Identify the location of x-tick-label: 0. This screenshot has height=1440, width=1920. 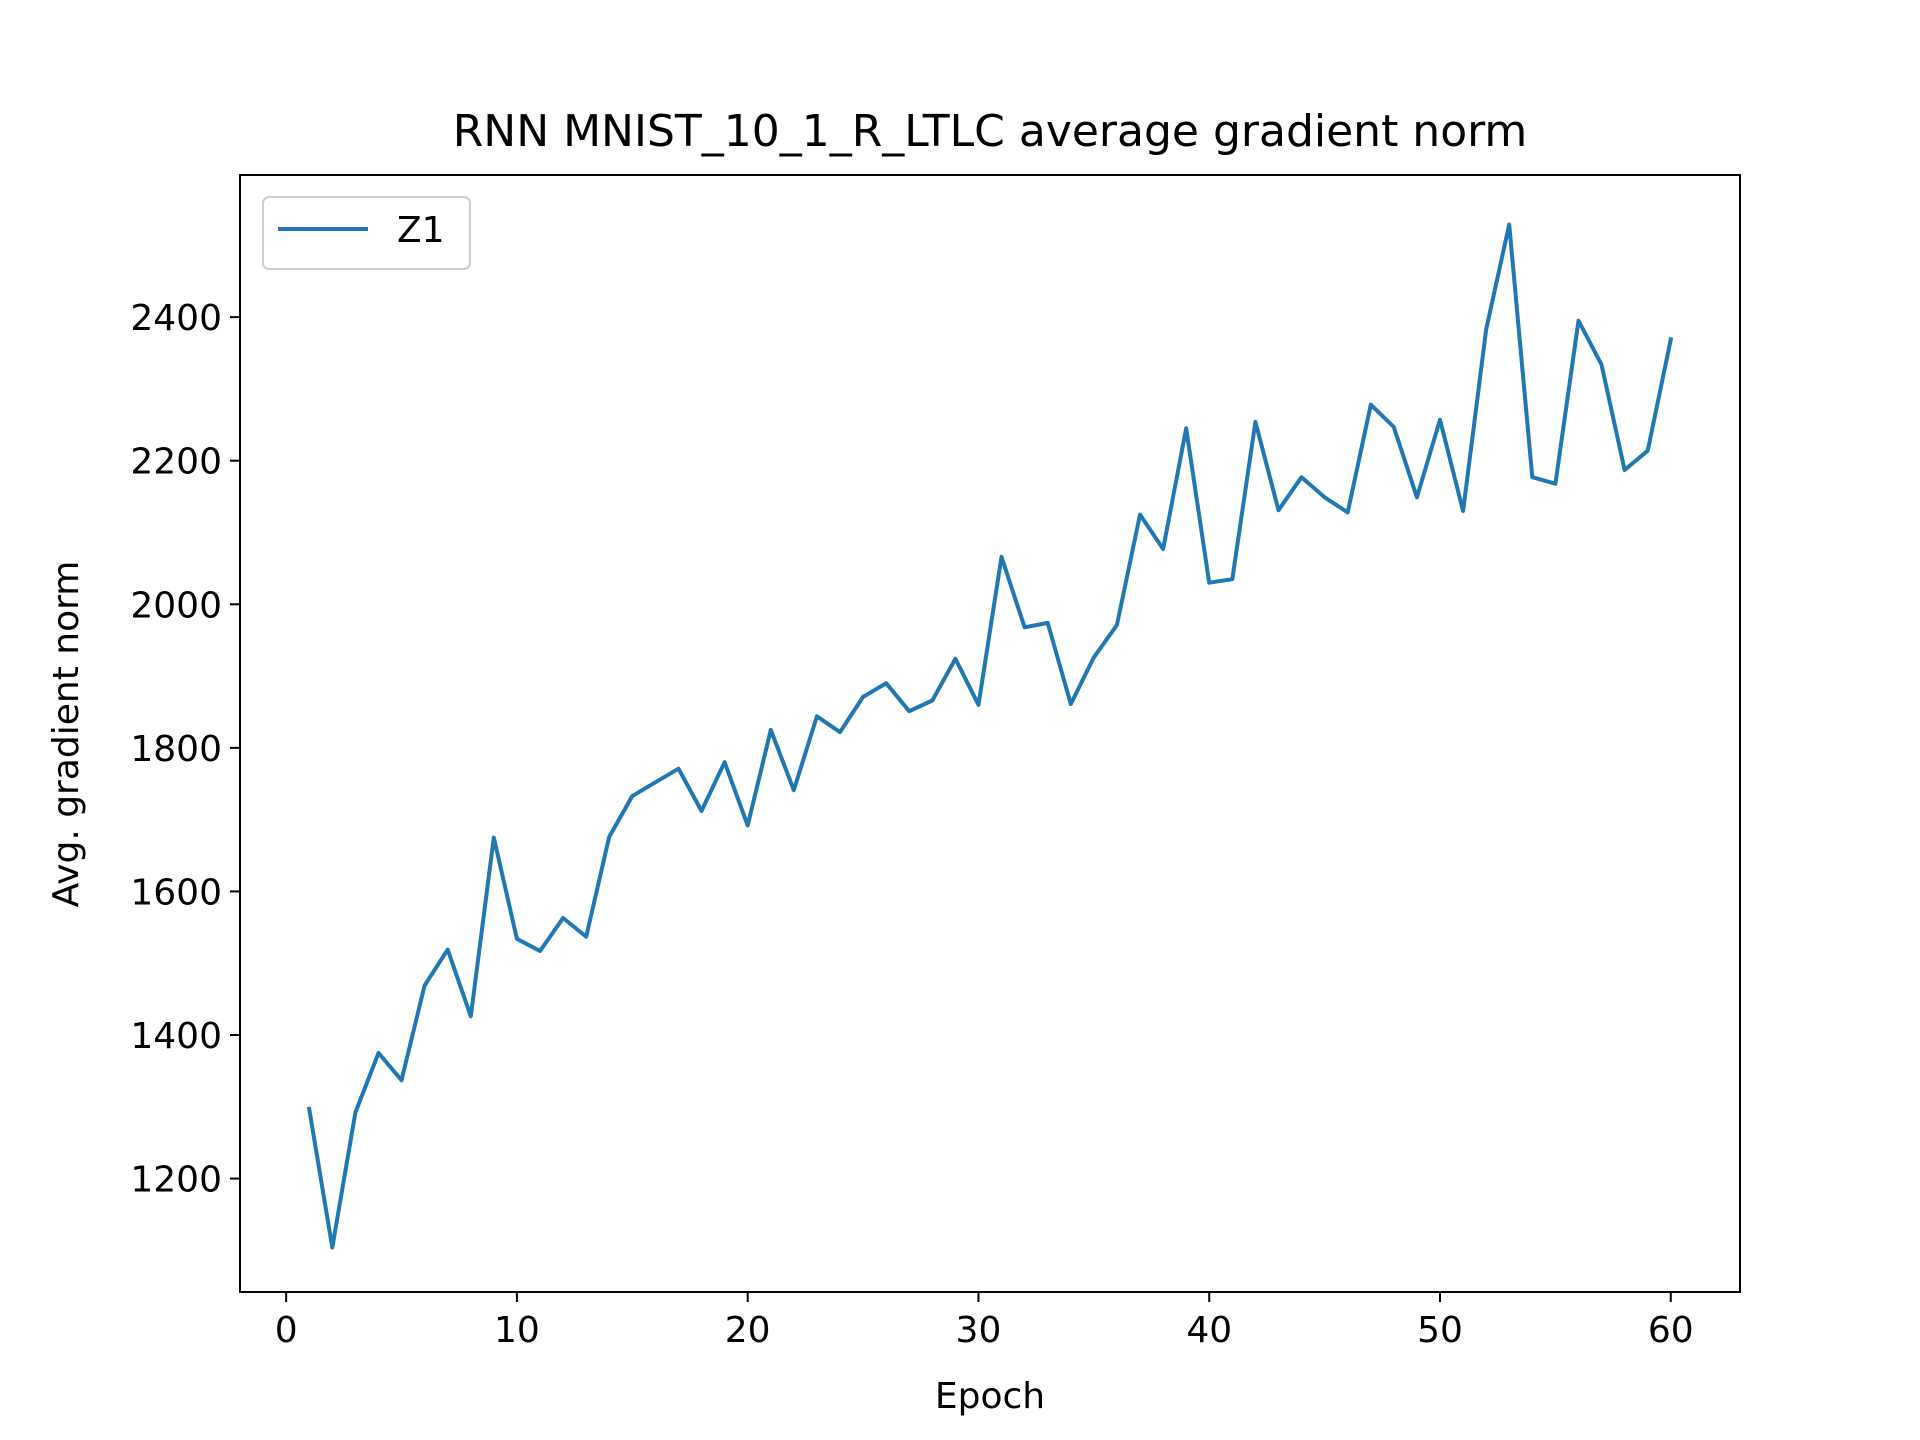
(286, 1330).